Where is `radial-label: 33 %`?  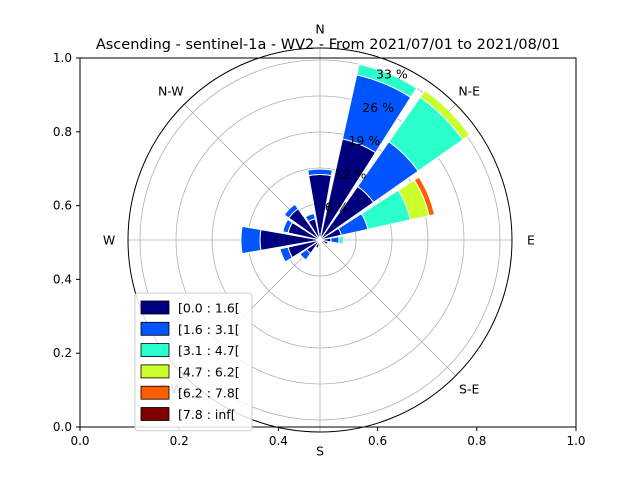 radial-label: 33 % is located at coordinates (392, 74).